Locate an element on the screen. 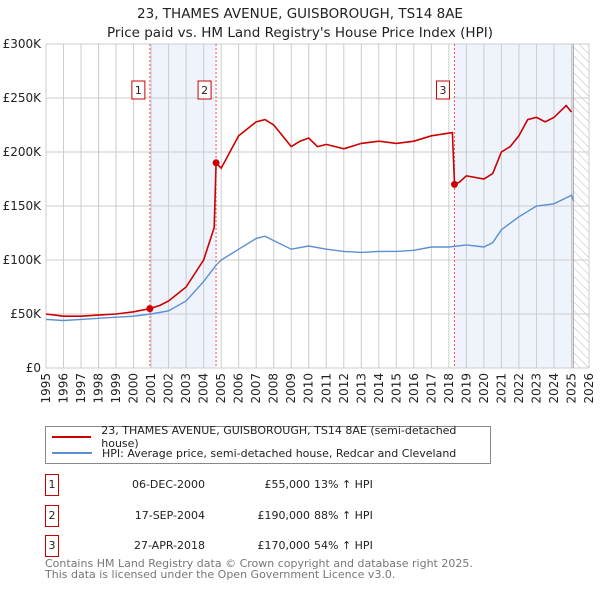 Image resolution: width=600 pixels, height=590 pixels. x-tick-label: 1995 is located at coordinates (46, 388).